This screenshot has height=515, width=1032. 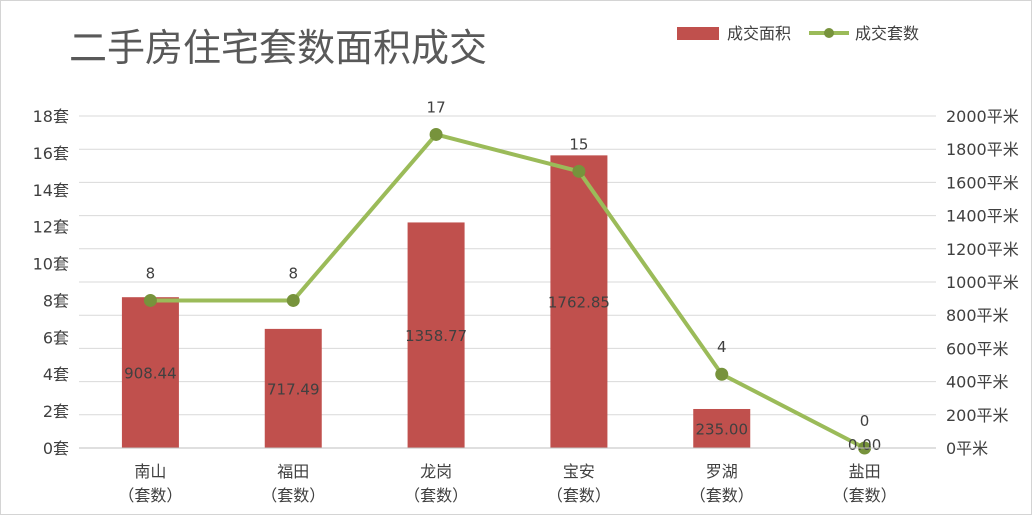 I want to click on y-left-tick-label: 0套, so click(x=56, y=448).